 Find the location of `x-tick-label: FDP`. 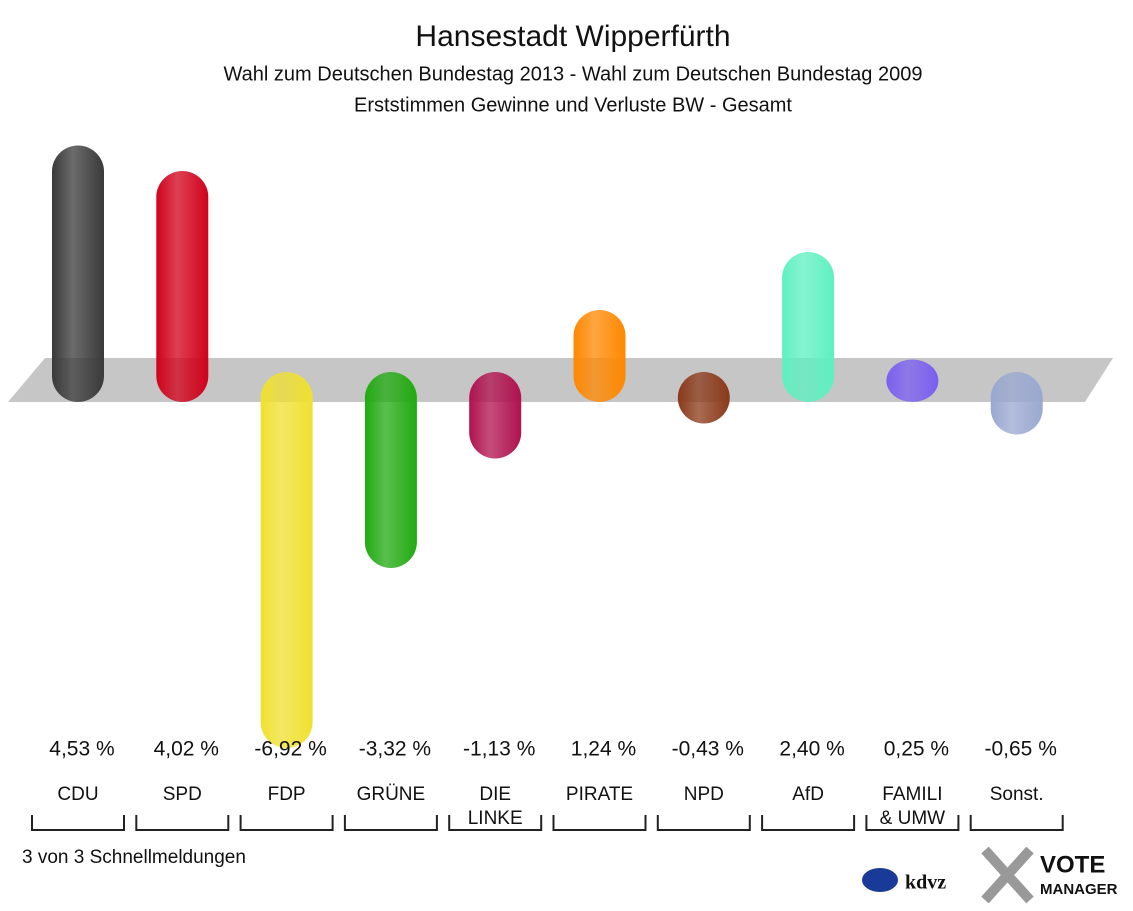

x-tick-label: FDP is located at coordinates (287, 794).